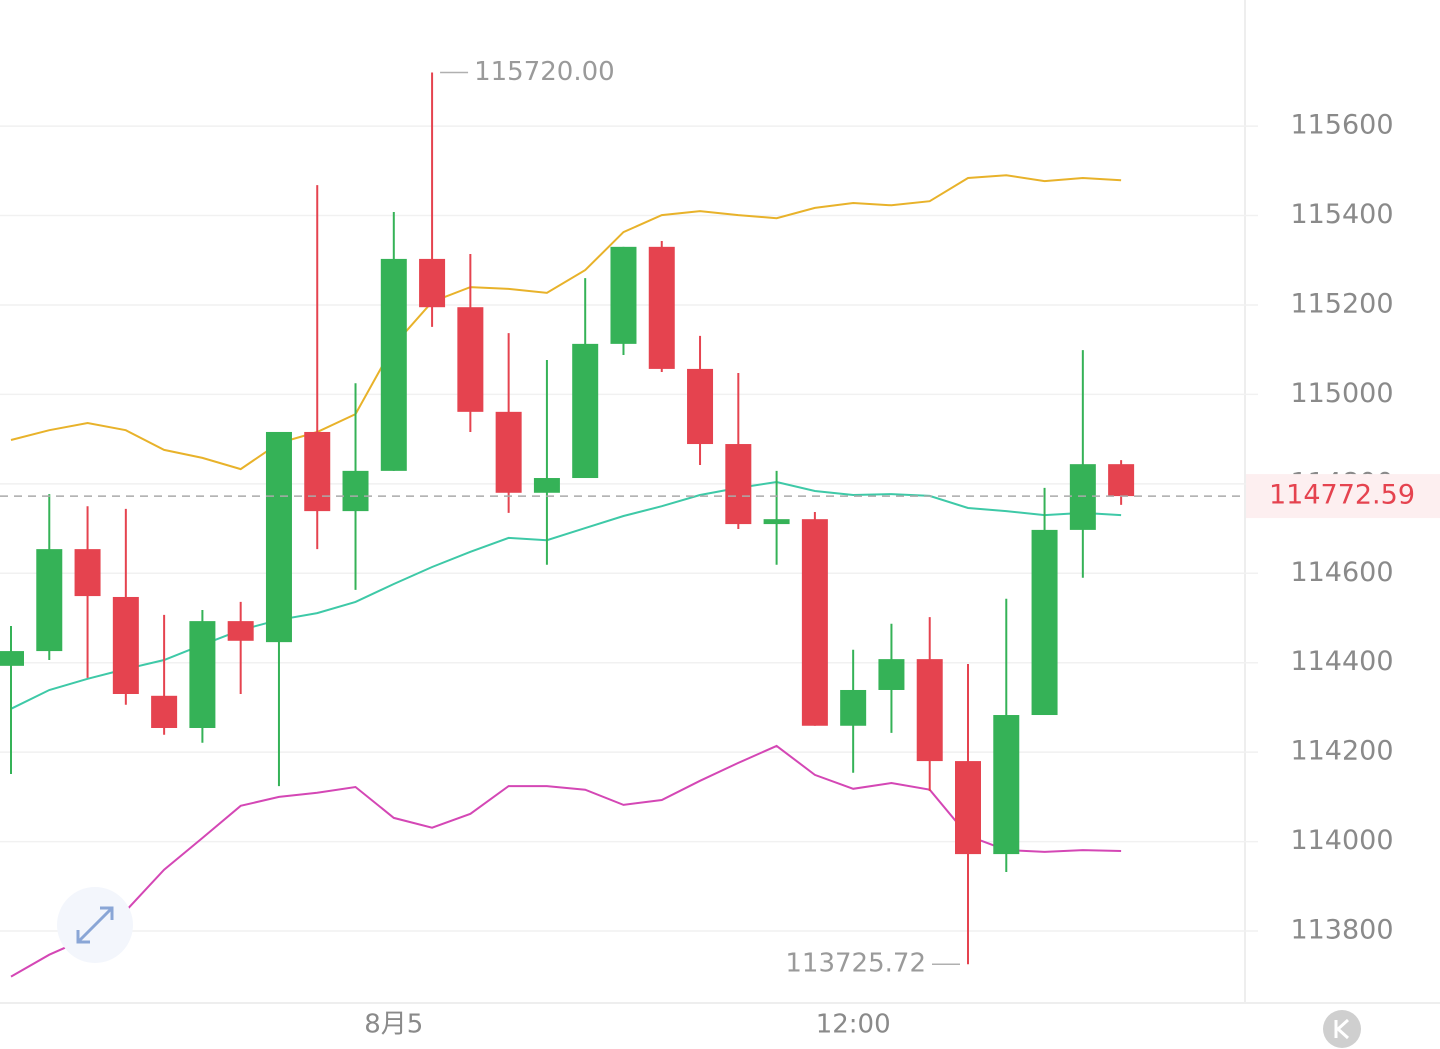  I want to click on y-tick-label: 114600, so click(1341, 572).